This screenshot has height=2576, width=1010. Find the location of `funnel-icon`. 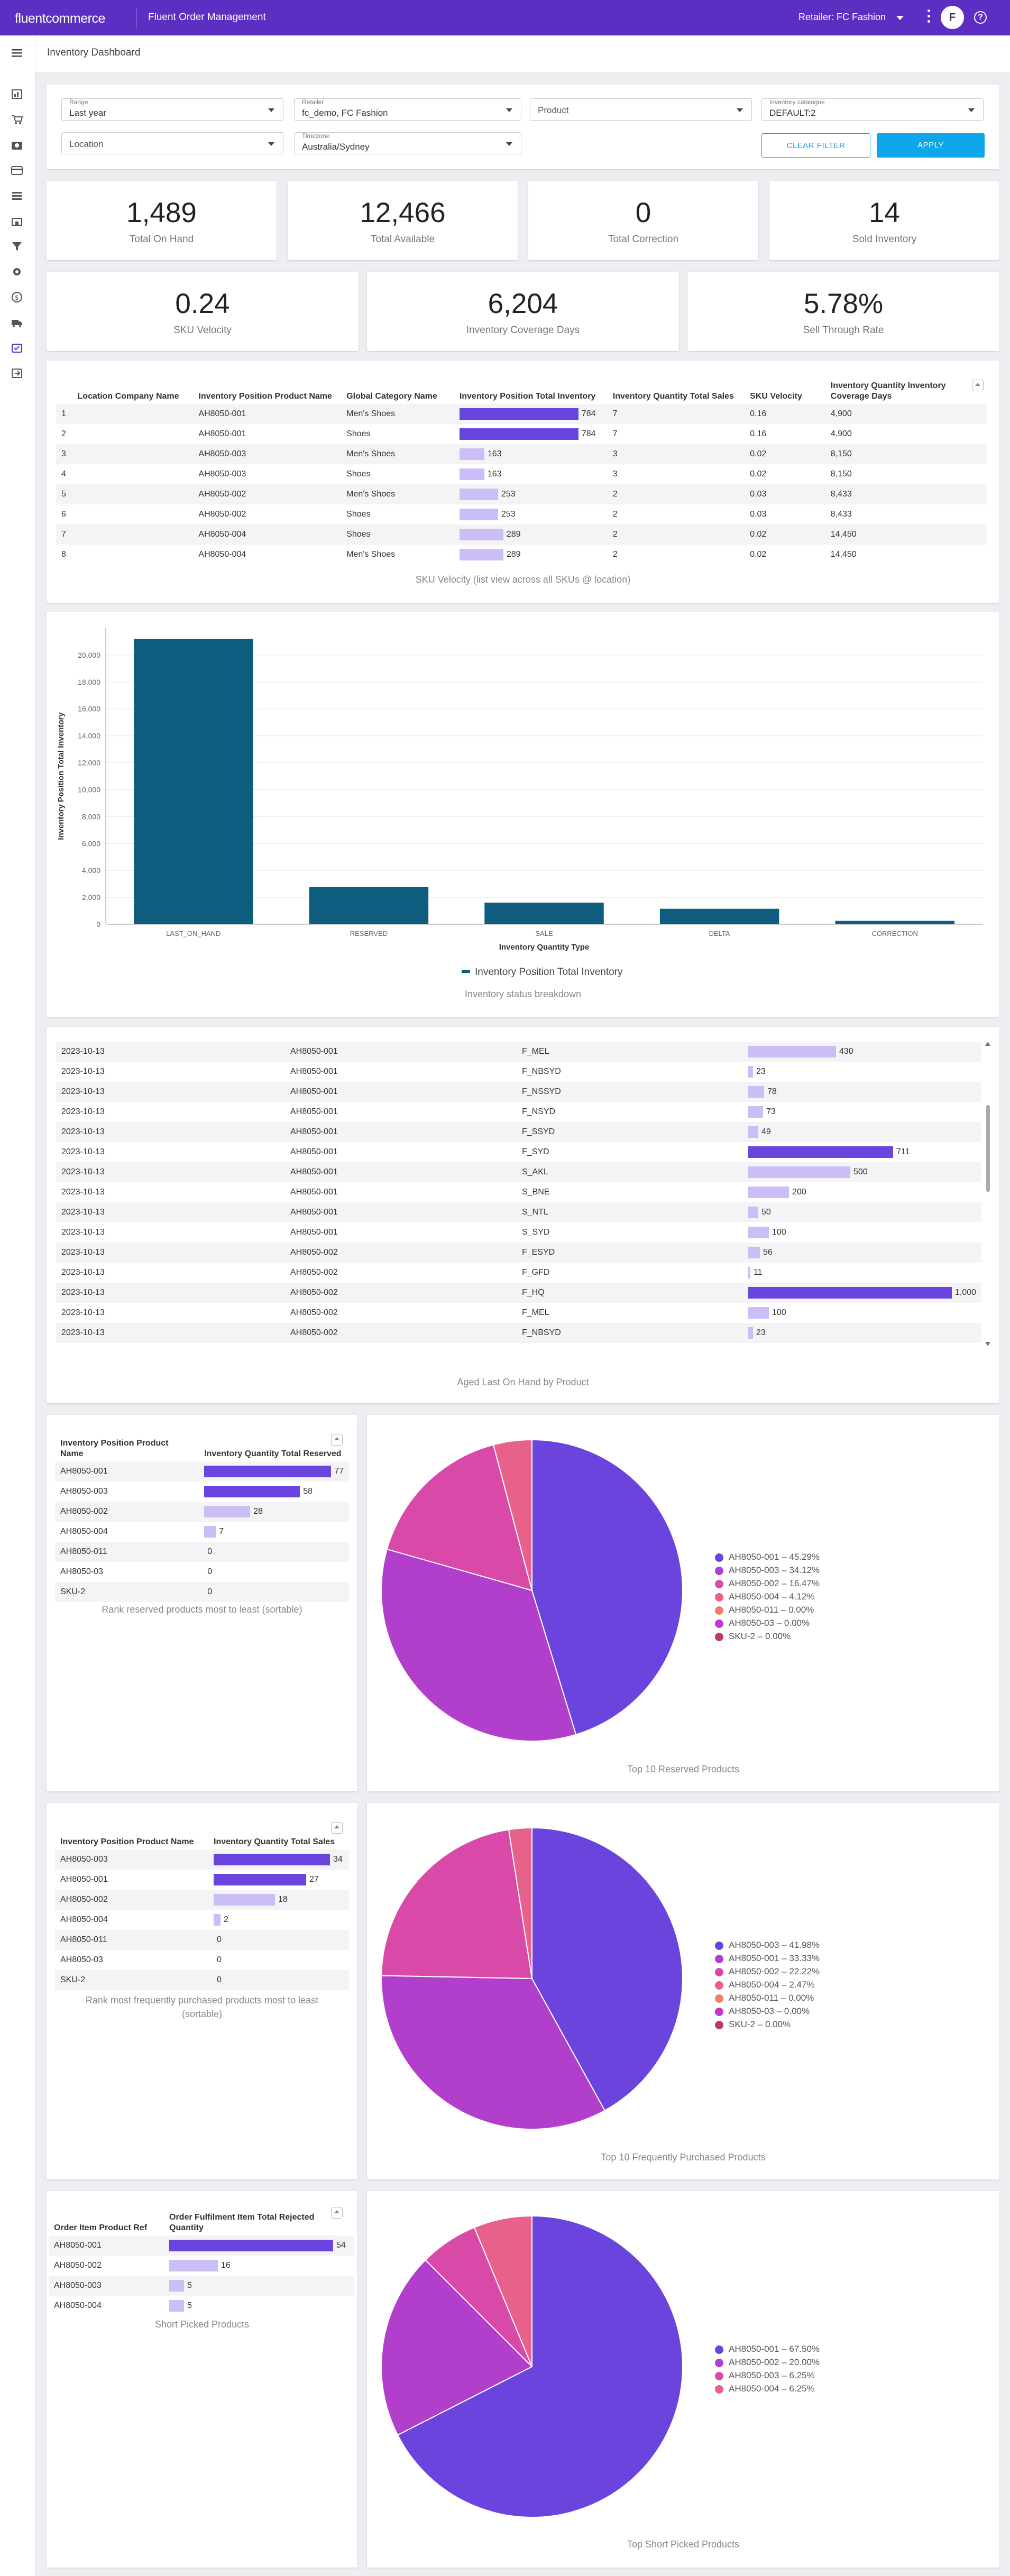

funnel-icon is located at coordinates (17, 246).